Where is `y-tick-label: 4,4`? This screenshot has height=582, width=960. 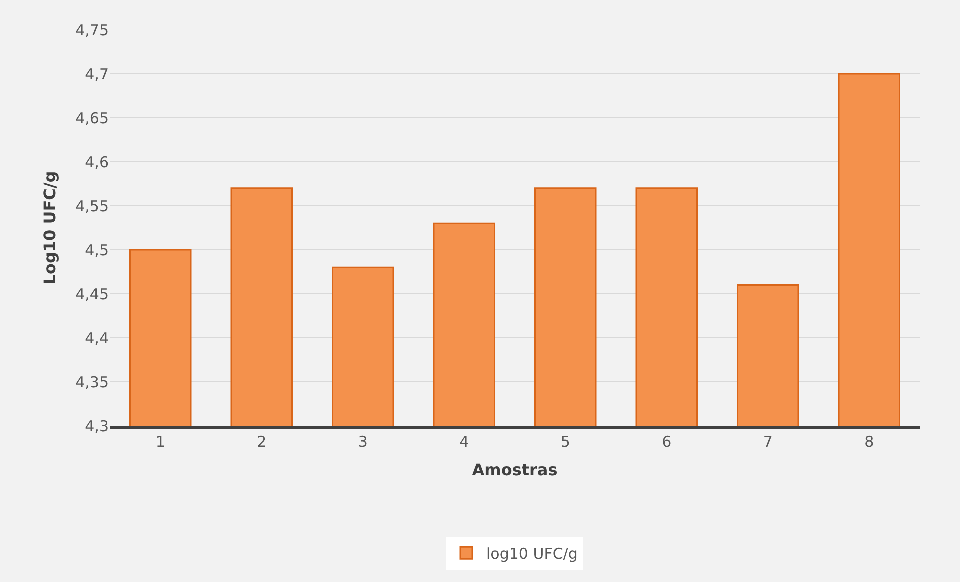
y-tick-label: 4,4 is located at coordinates (97, 338).